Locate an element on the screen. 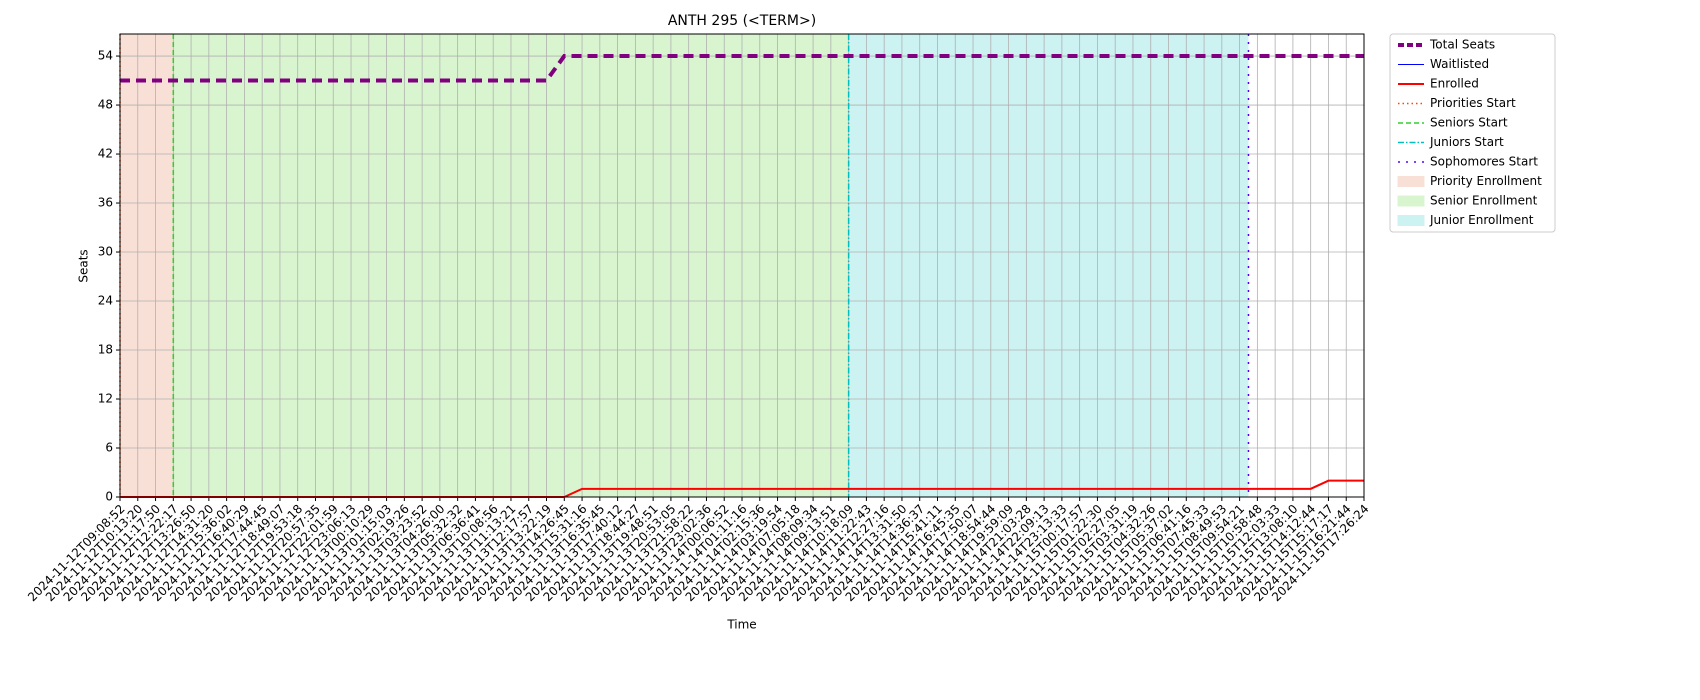 The height and width of the screenshot is (700, 1700). chart-title: ANTH 295 (<TERM>) is located at coordinates (742, 21).